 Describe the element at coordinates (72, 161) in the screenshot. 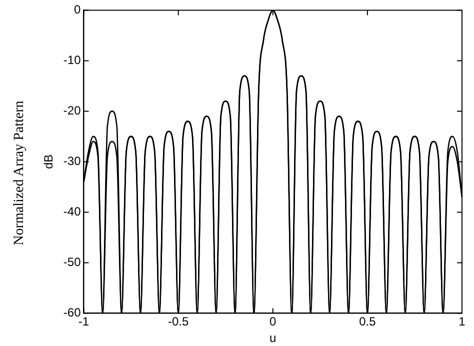

I see `y-tick-label: -30` at that location.